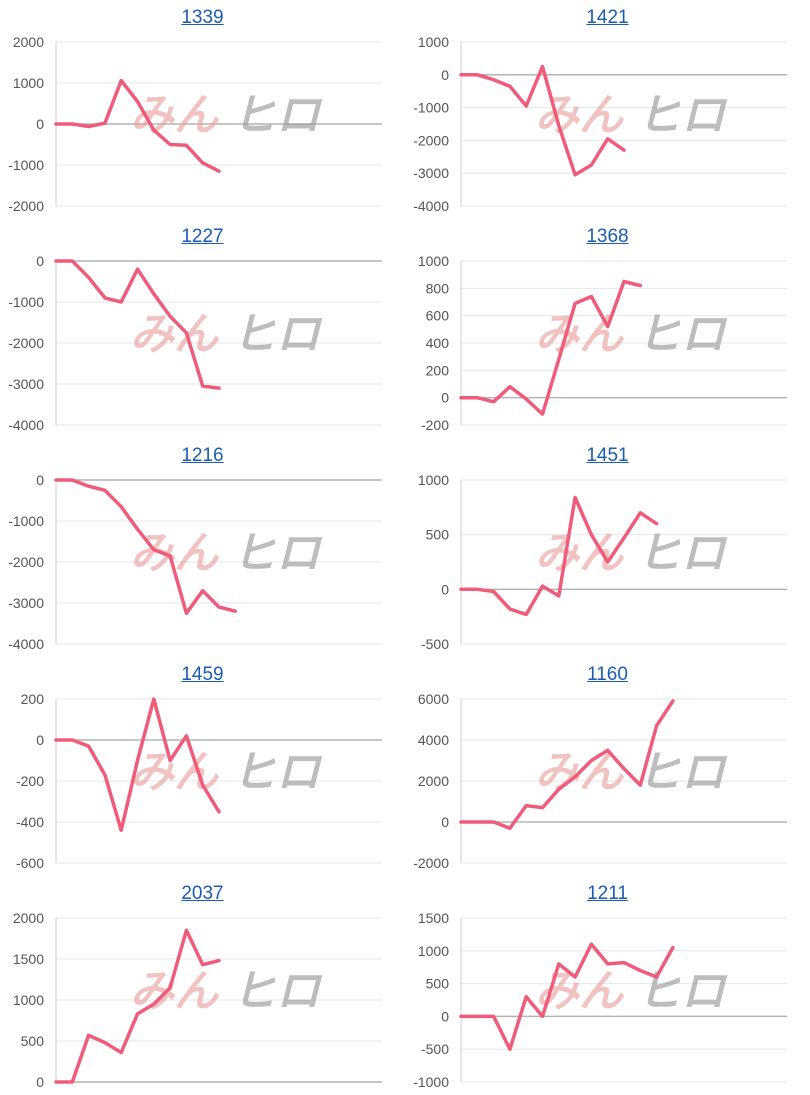 Image resolution: width=810 pixels, height=1095 pixels. Describe the element at coordinates (202, 17) in the screenshot. I see `chart-title-link: 1339` at that location.